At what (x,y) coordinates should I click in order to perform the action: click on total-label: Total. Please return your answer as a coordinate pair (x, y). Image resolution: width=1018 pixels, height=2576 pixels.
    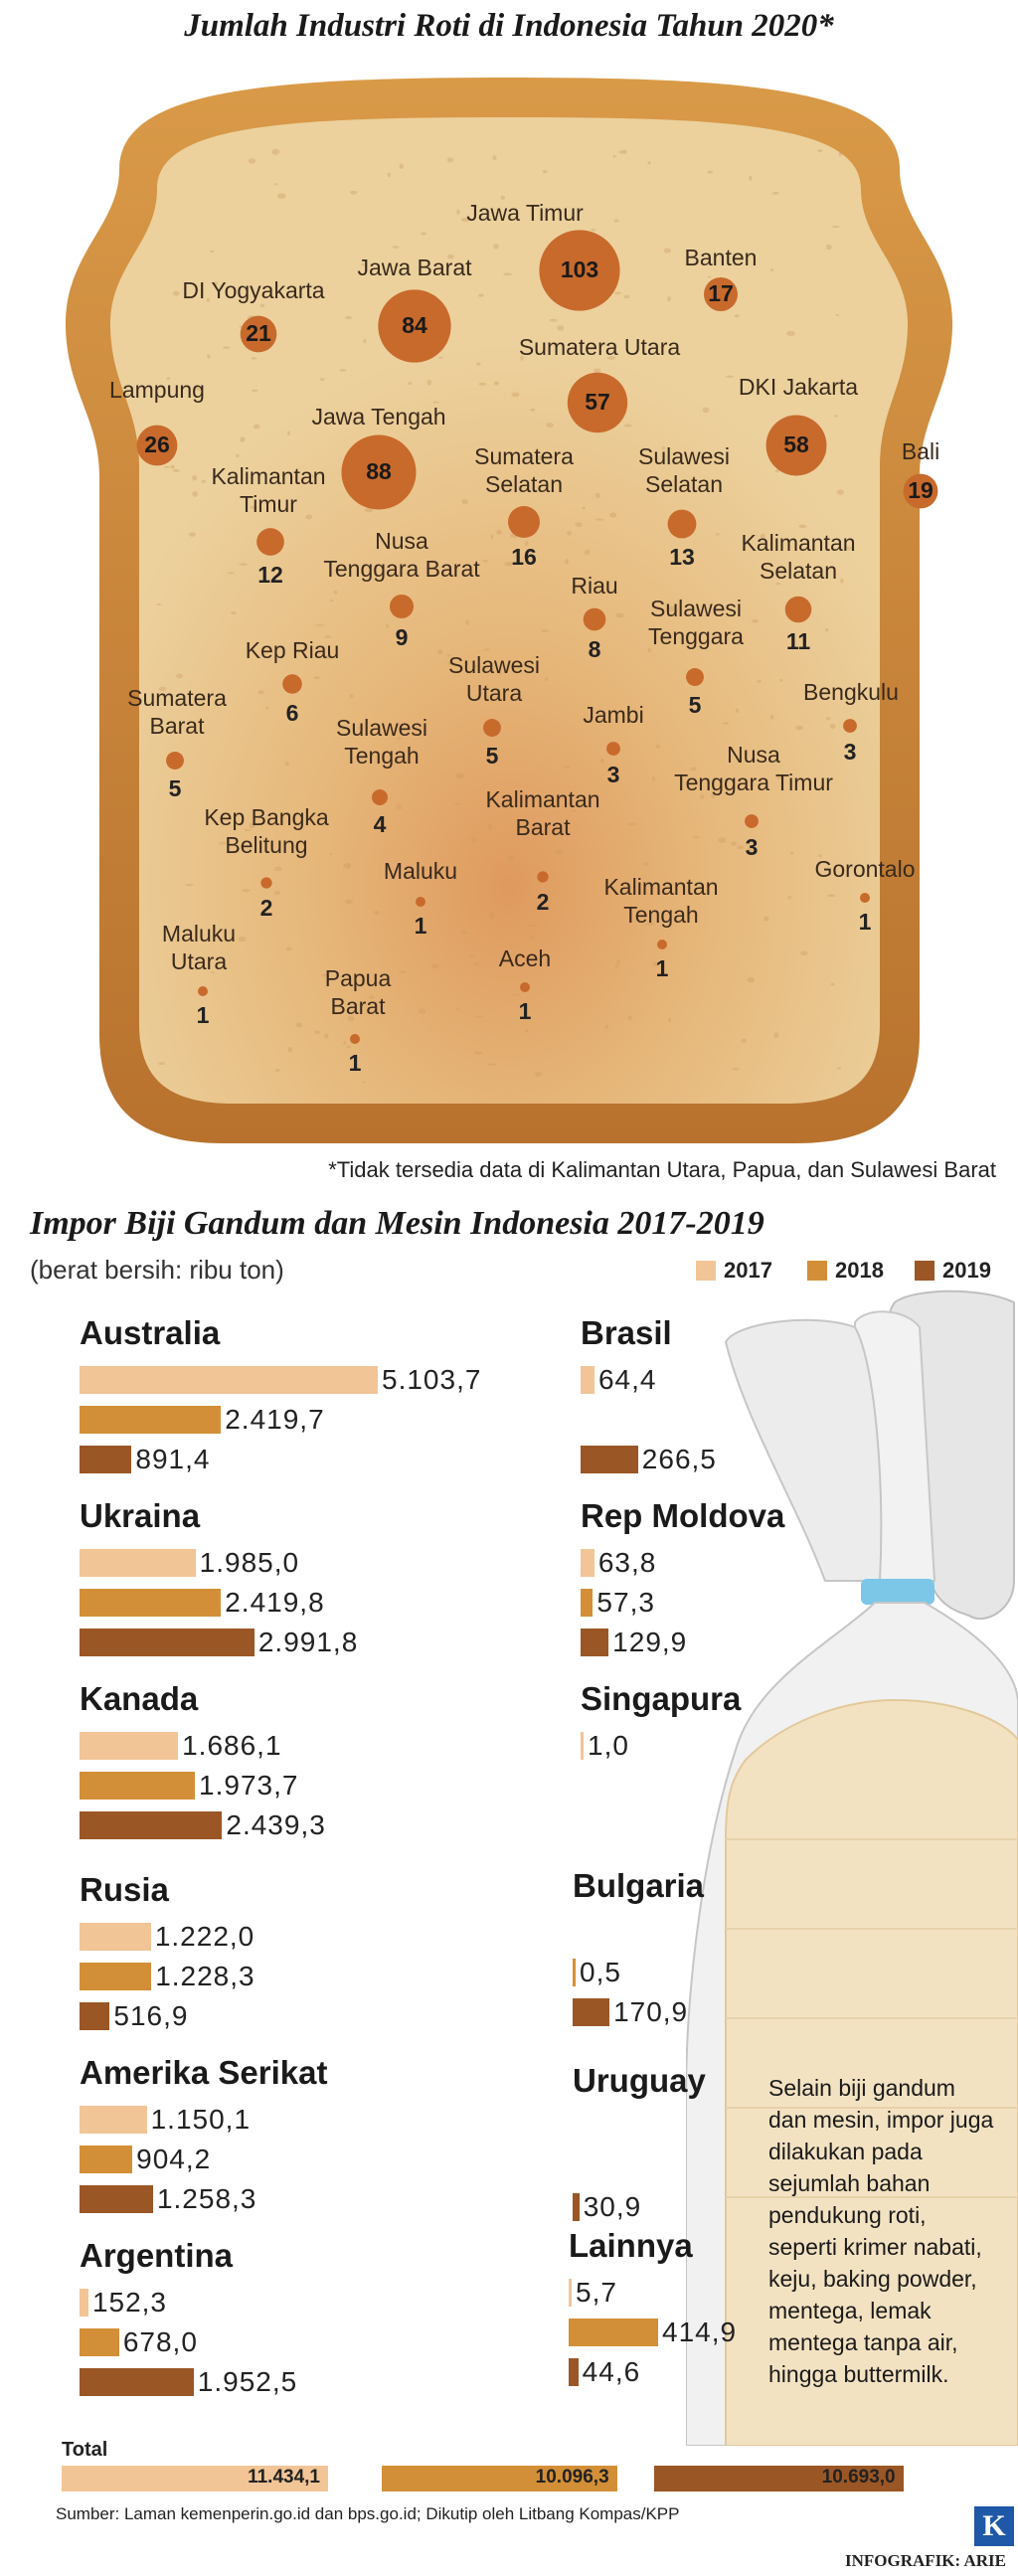
    Looking at the image, I should click on (85, 2450).